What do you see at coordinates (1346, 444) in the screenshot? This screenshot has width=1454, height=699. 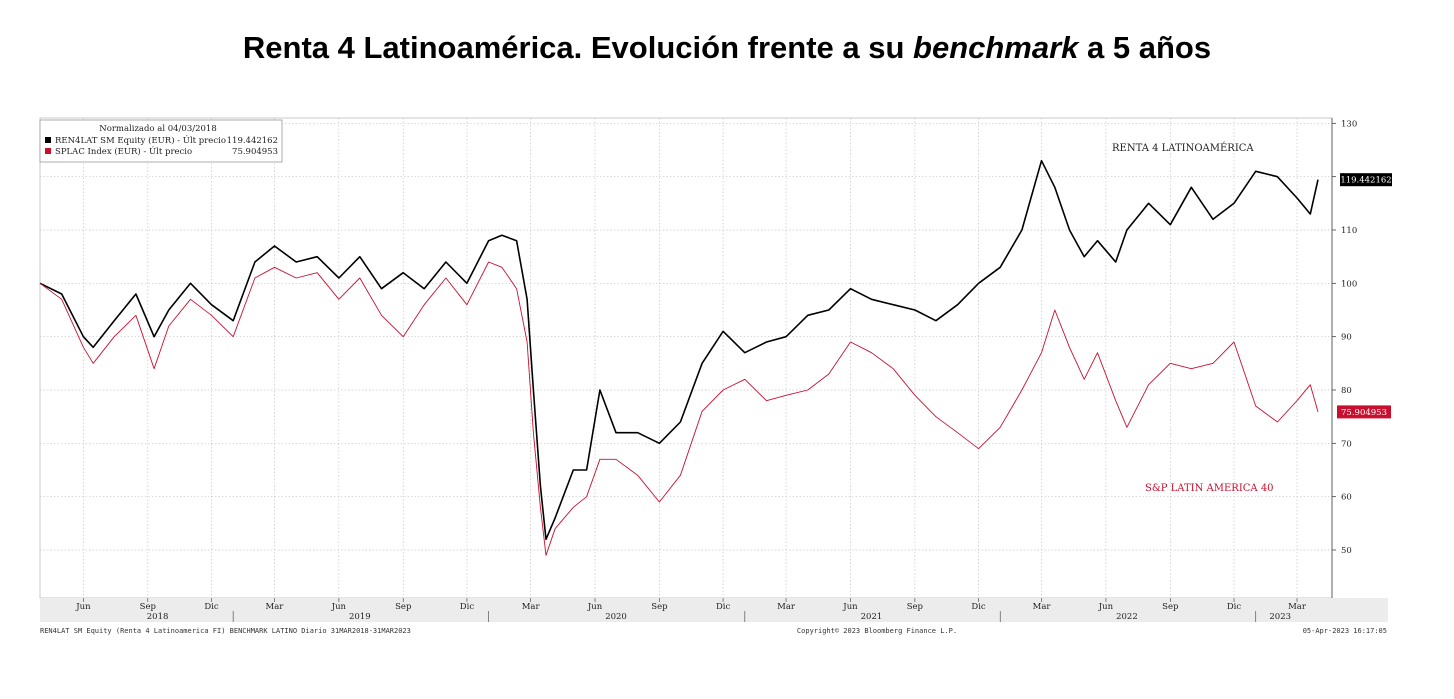 I see `y-tick-label: 70` at bounding box center [1346, 444].